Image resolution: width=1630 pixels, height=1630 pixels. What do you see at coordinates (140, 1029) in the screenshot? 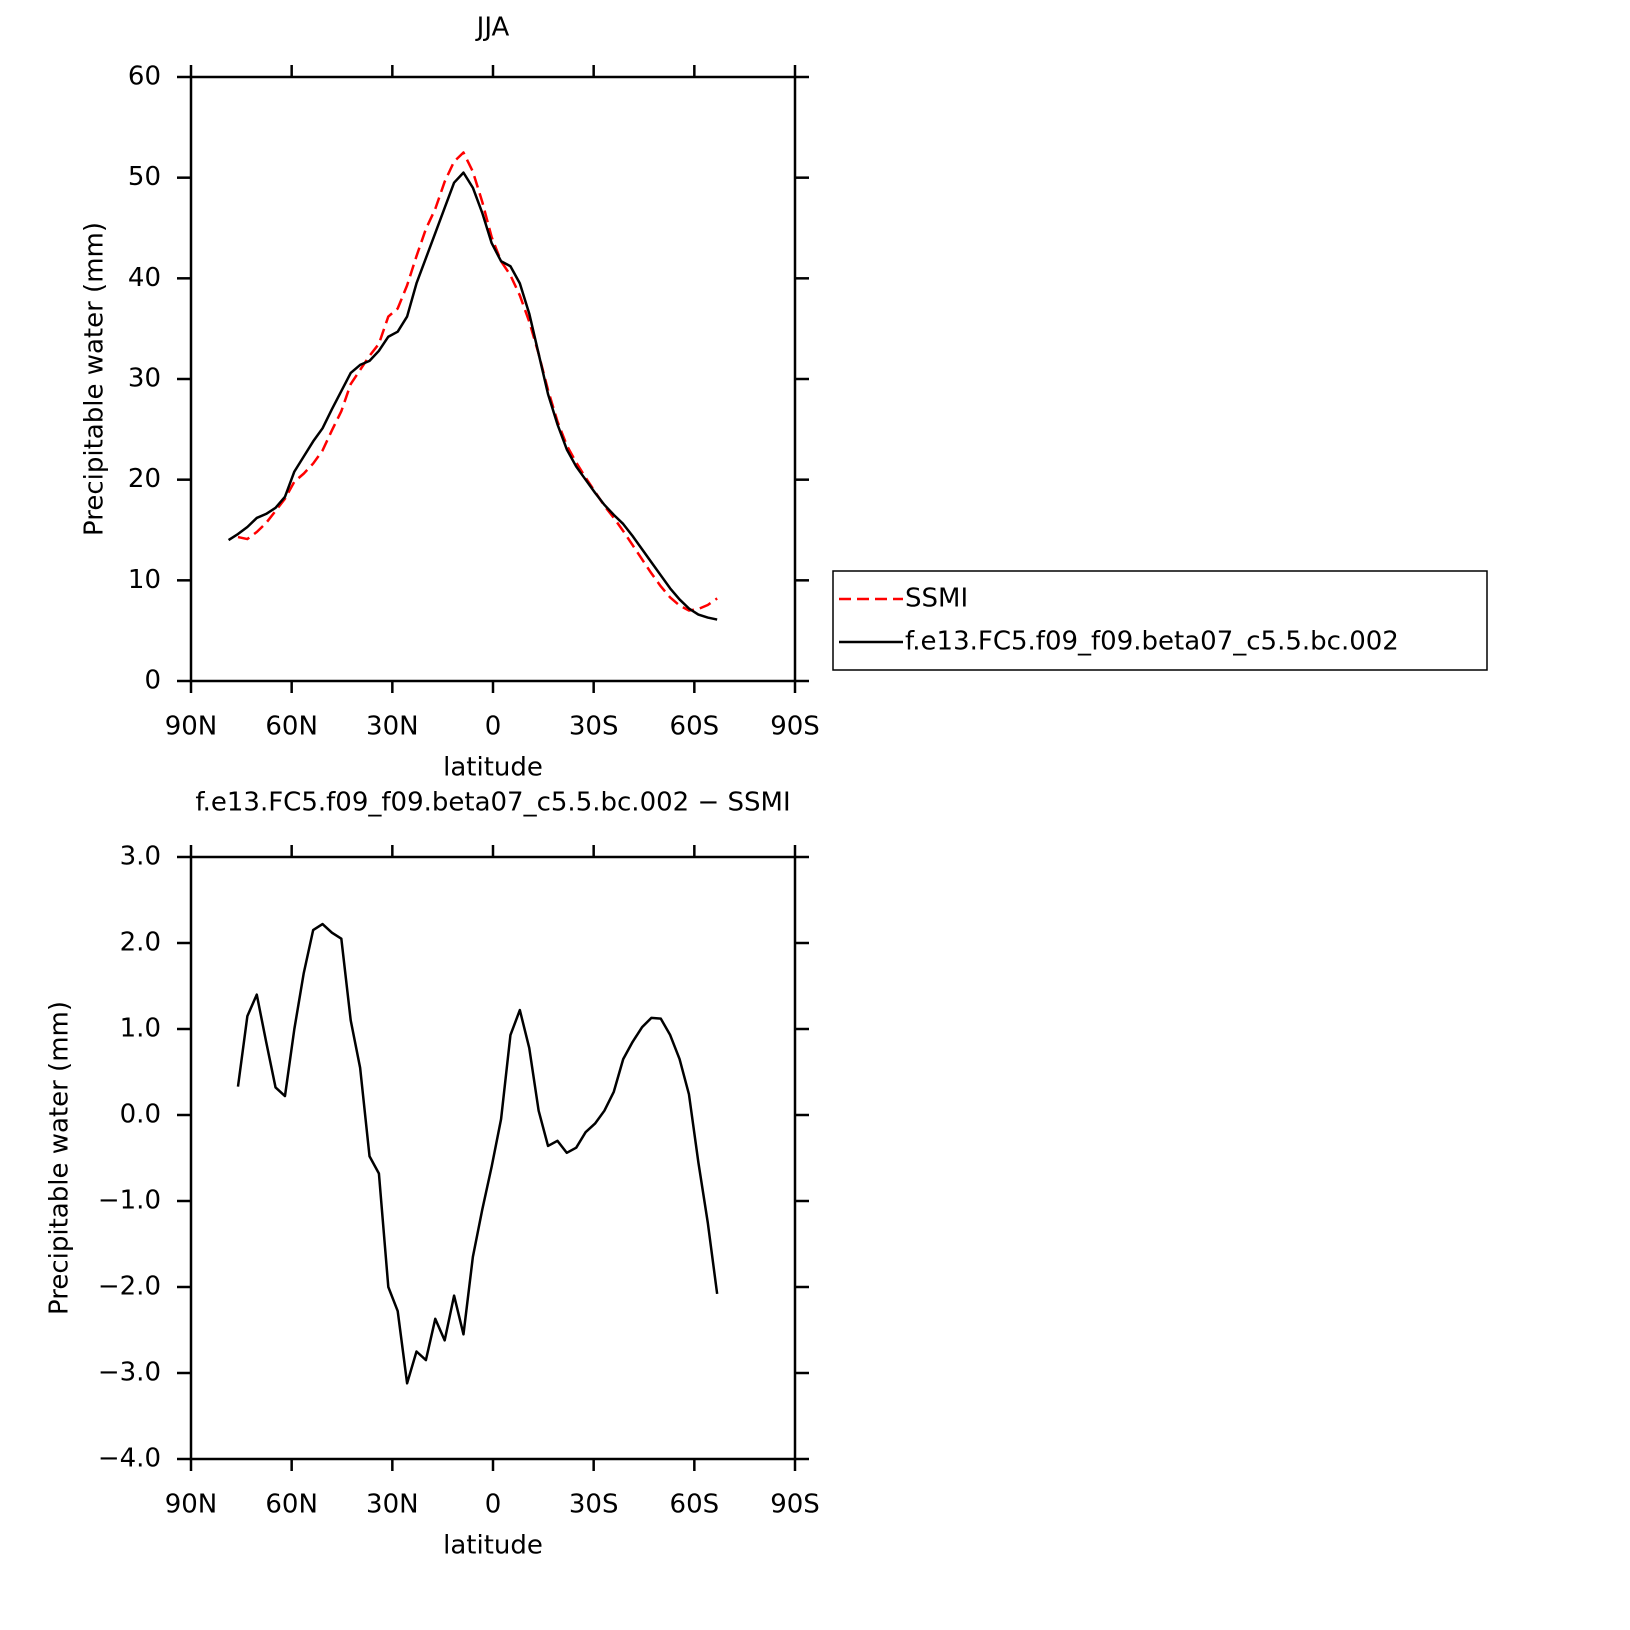
I see `y-tick-label: 1.0` at bounding box center [140, 1029].